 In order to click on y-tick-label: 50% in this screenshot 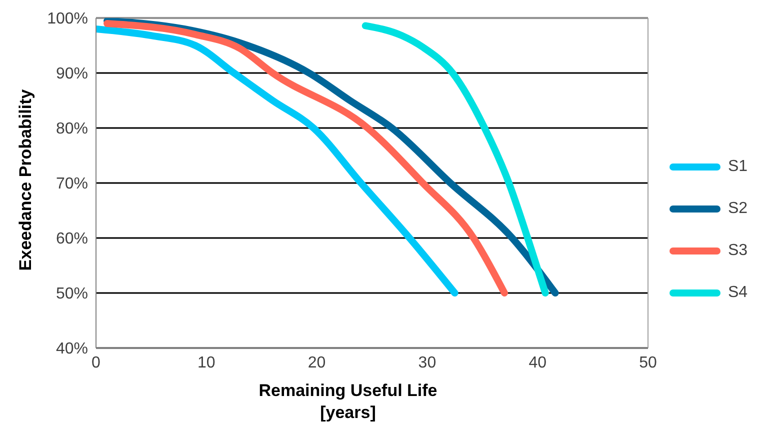, I will do `click(72, 294)`.